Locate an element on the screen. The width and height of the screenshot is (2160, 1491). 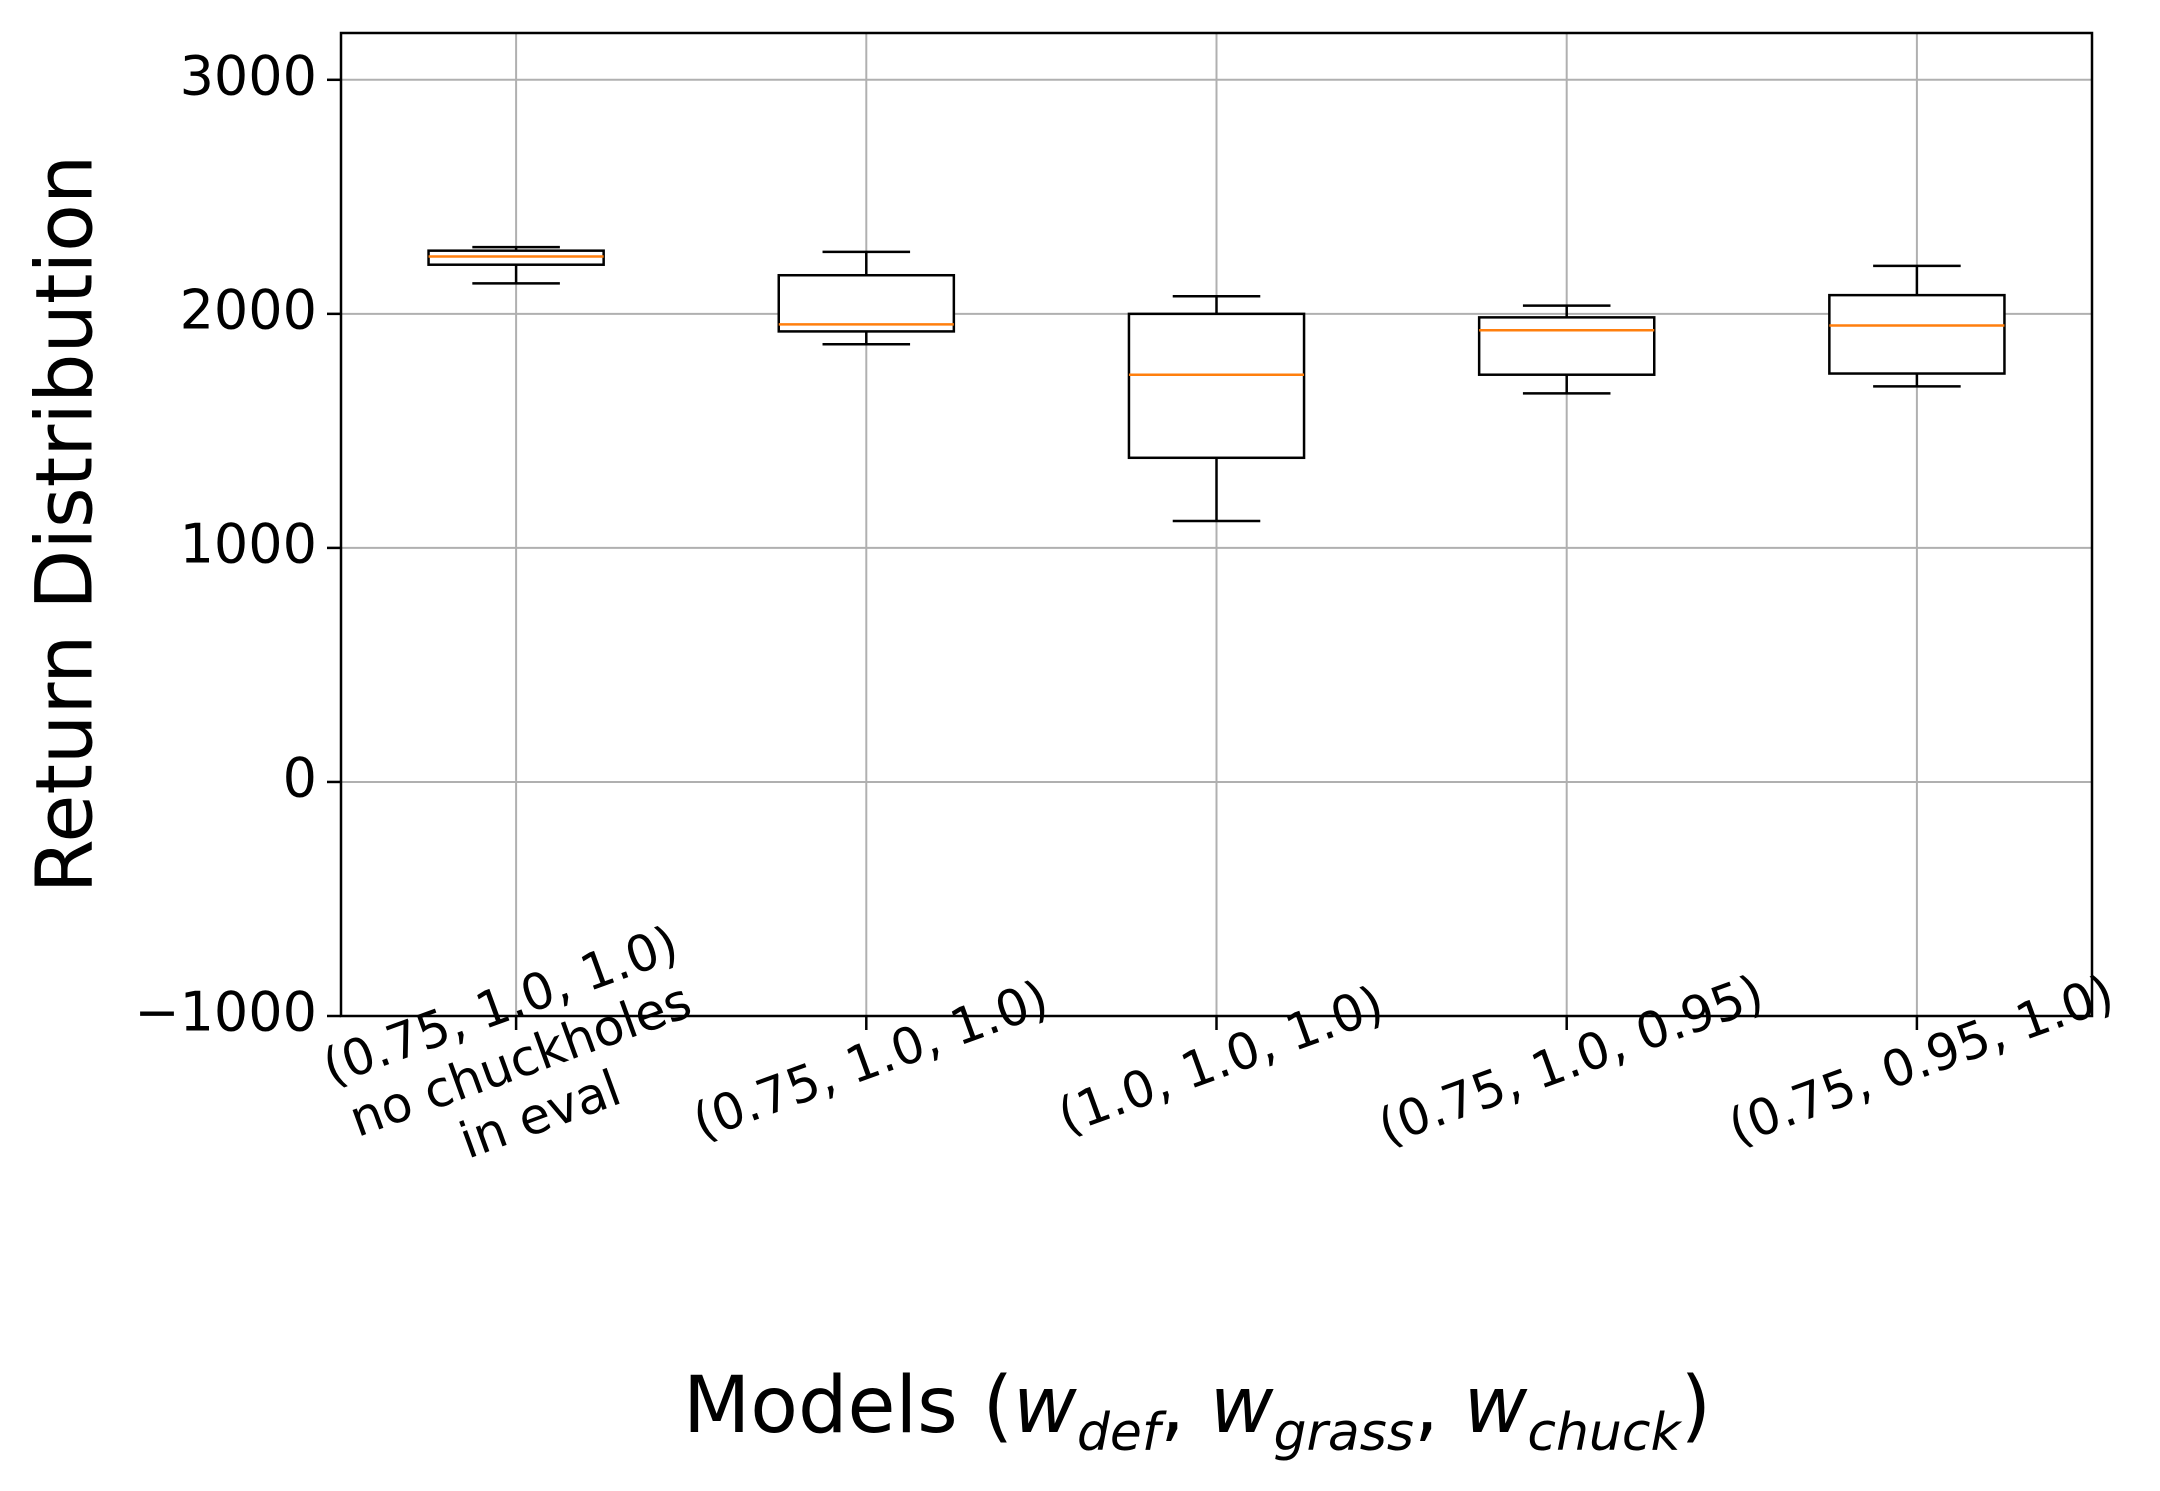
y-tick-label: 3000 is located at coordinates (248, 75).